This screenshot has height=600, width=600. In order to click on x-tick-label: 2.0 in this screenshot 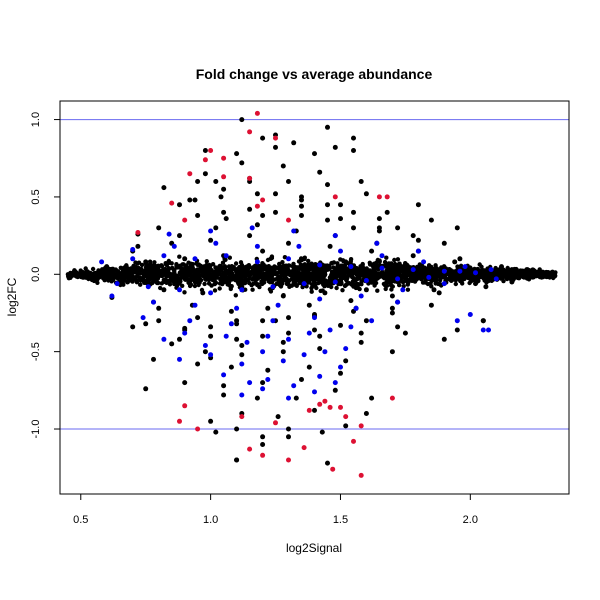, I will do `click(470, 520)`.